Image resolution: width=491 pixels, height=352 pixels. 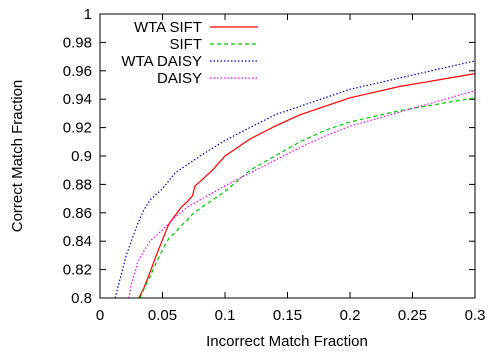 What do you see at coordinates (179, 78) in the screenshot?
I see `legend-label: DAISY` at bounding box center [179, 78].